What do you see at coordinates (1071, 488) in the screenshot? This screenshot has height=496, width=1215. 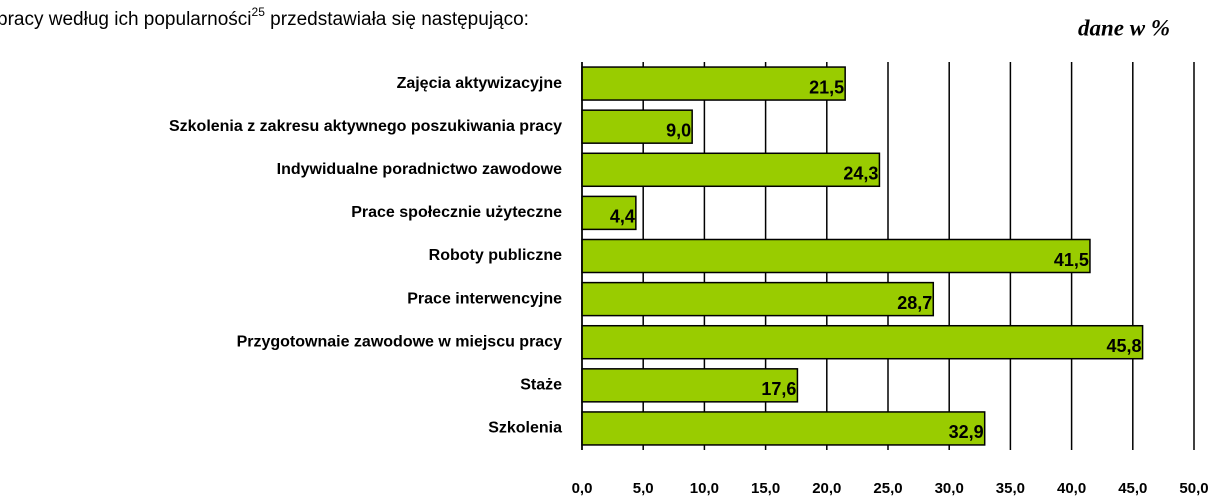 I see `x-tick-label: 40,0` at bounding box center [1071, 488].